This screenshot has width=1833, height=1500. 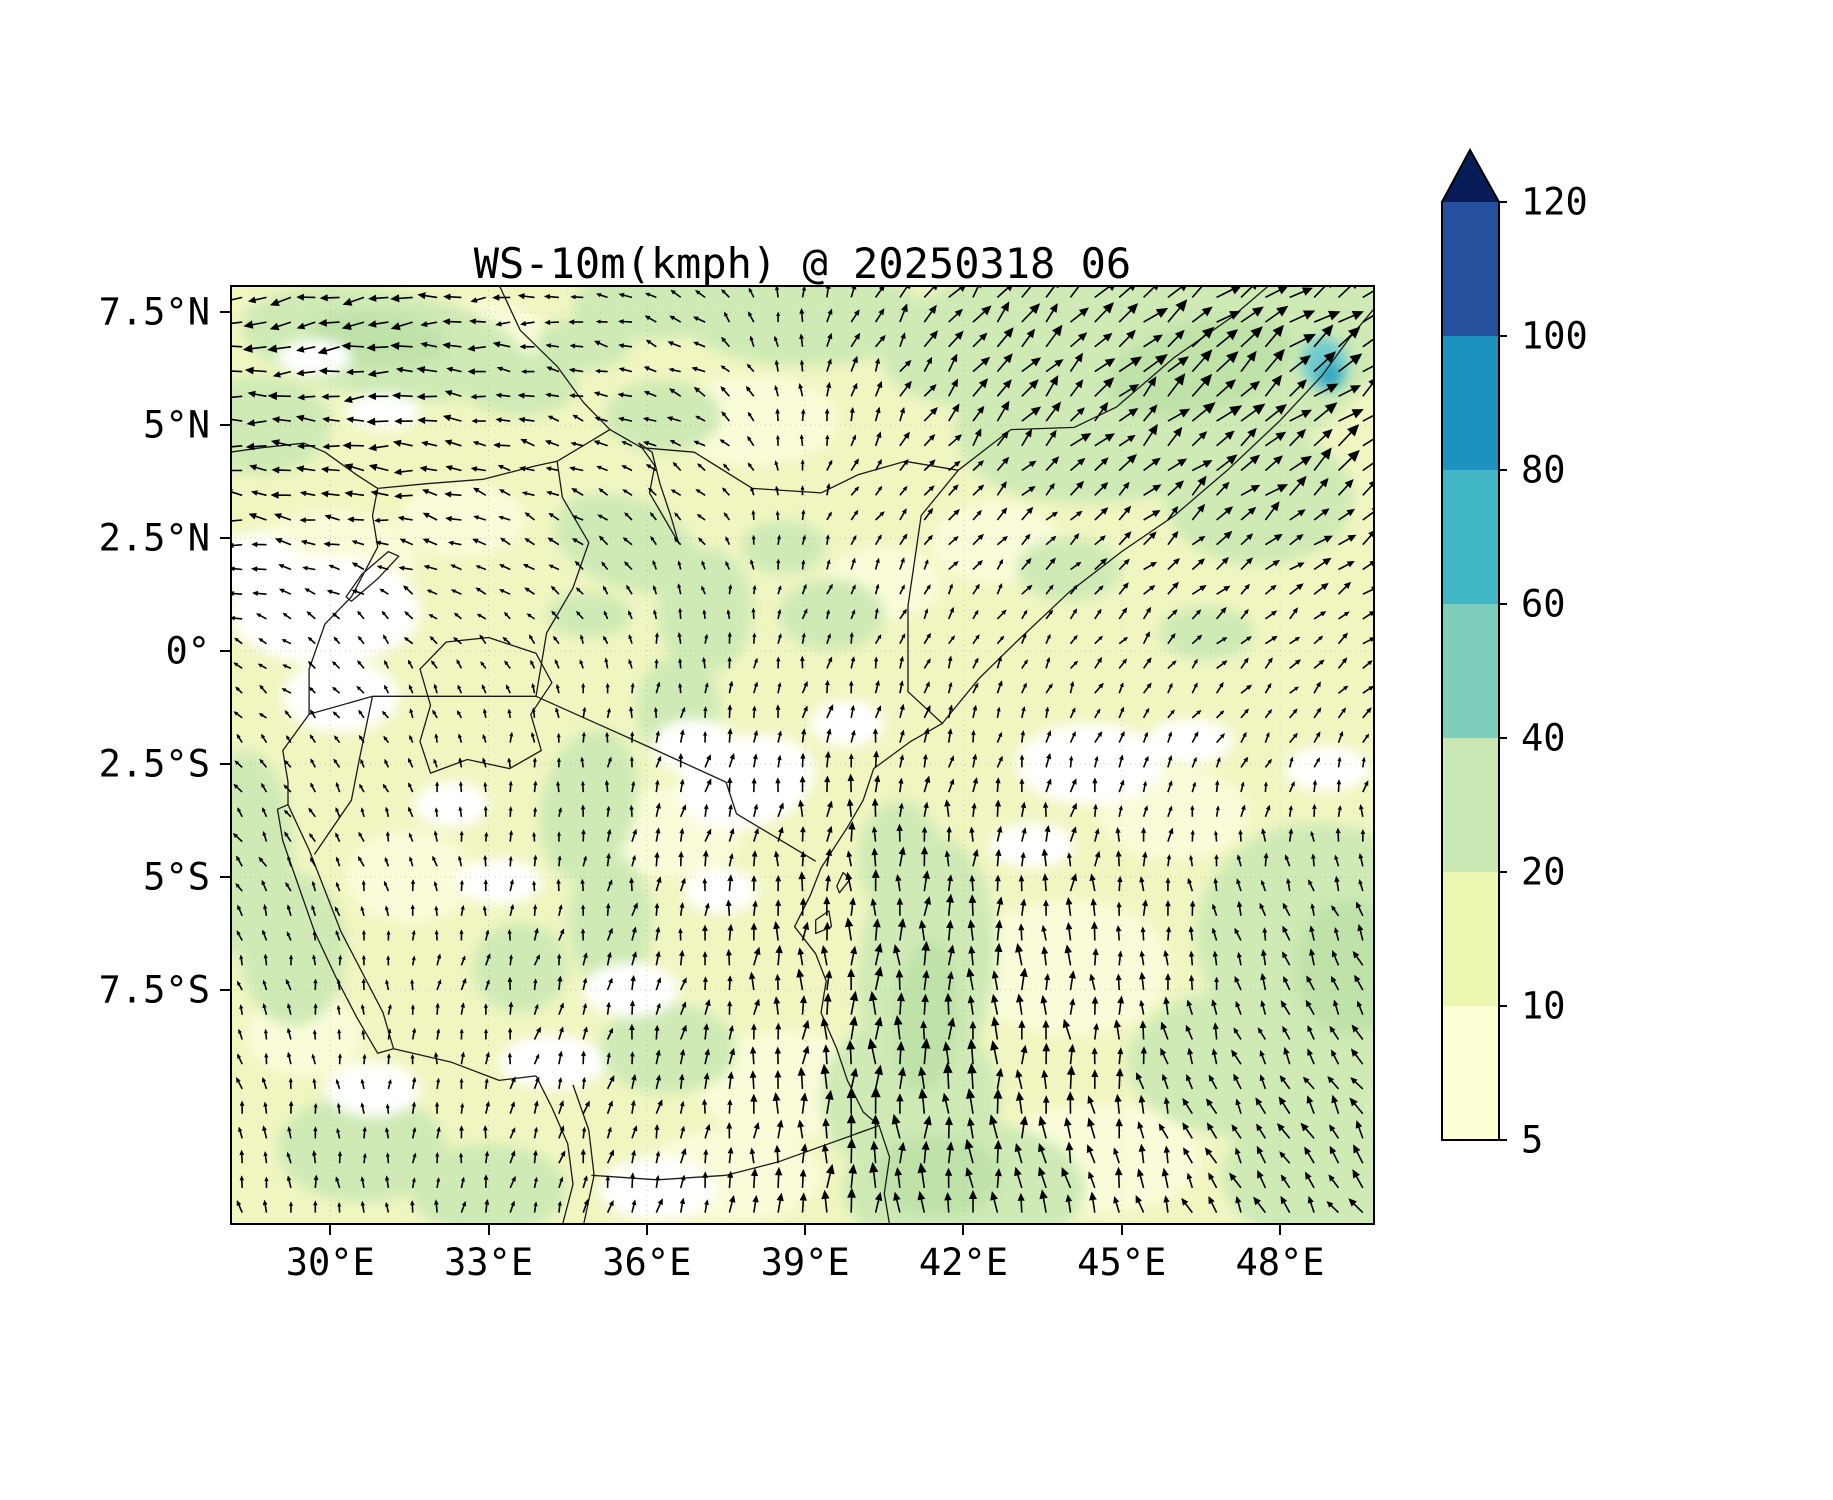 I want to click on x-axis-tick-label: 48°E, so click(x=1280, y=1262).